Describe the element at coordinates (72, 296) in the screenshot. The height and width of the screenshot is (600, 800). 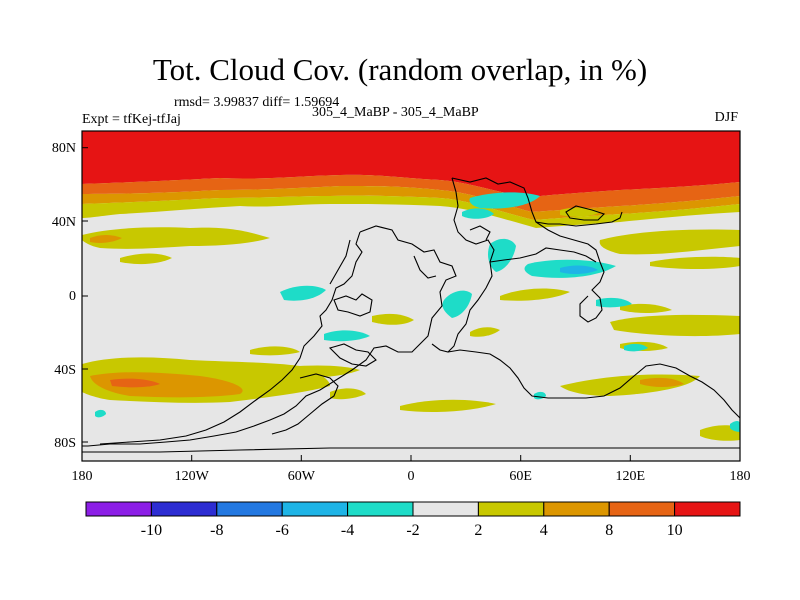
I see `lat-tick-label: 0` at that location.